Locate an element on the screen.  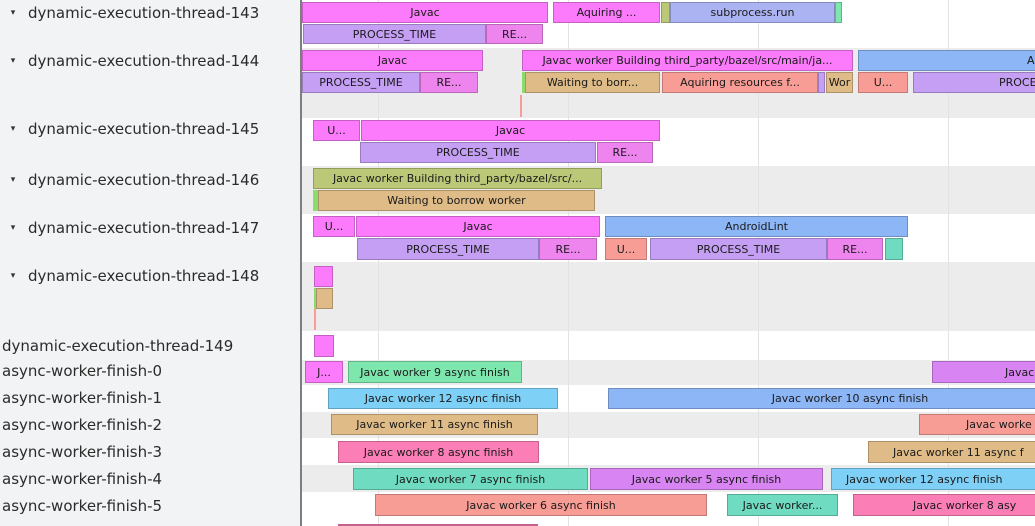
bar-label: Javac worker 8 async finish is located at coordinates (438, 452).